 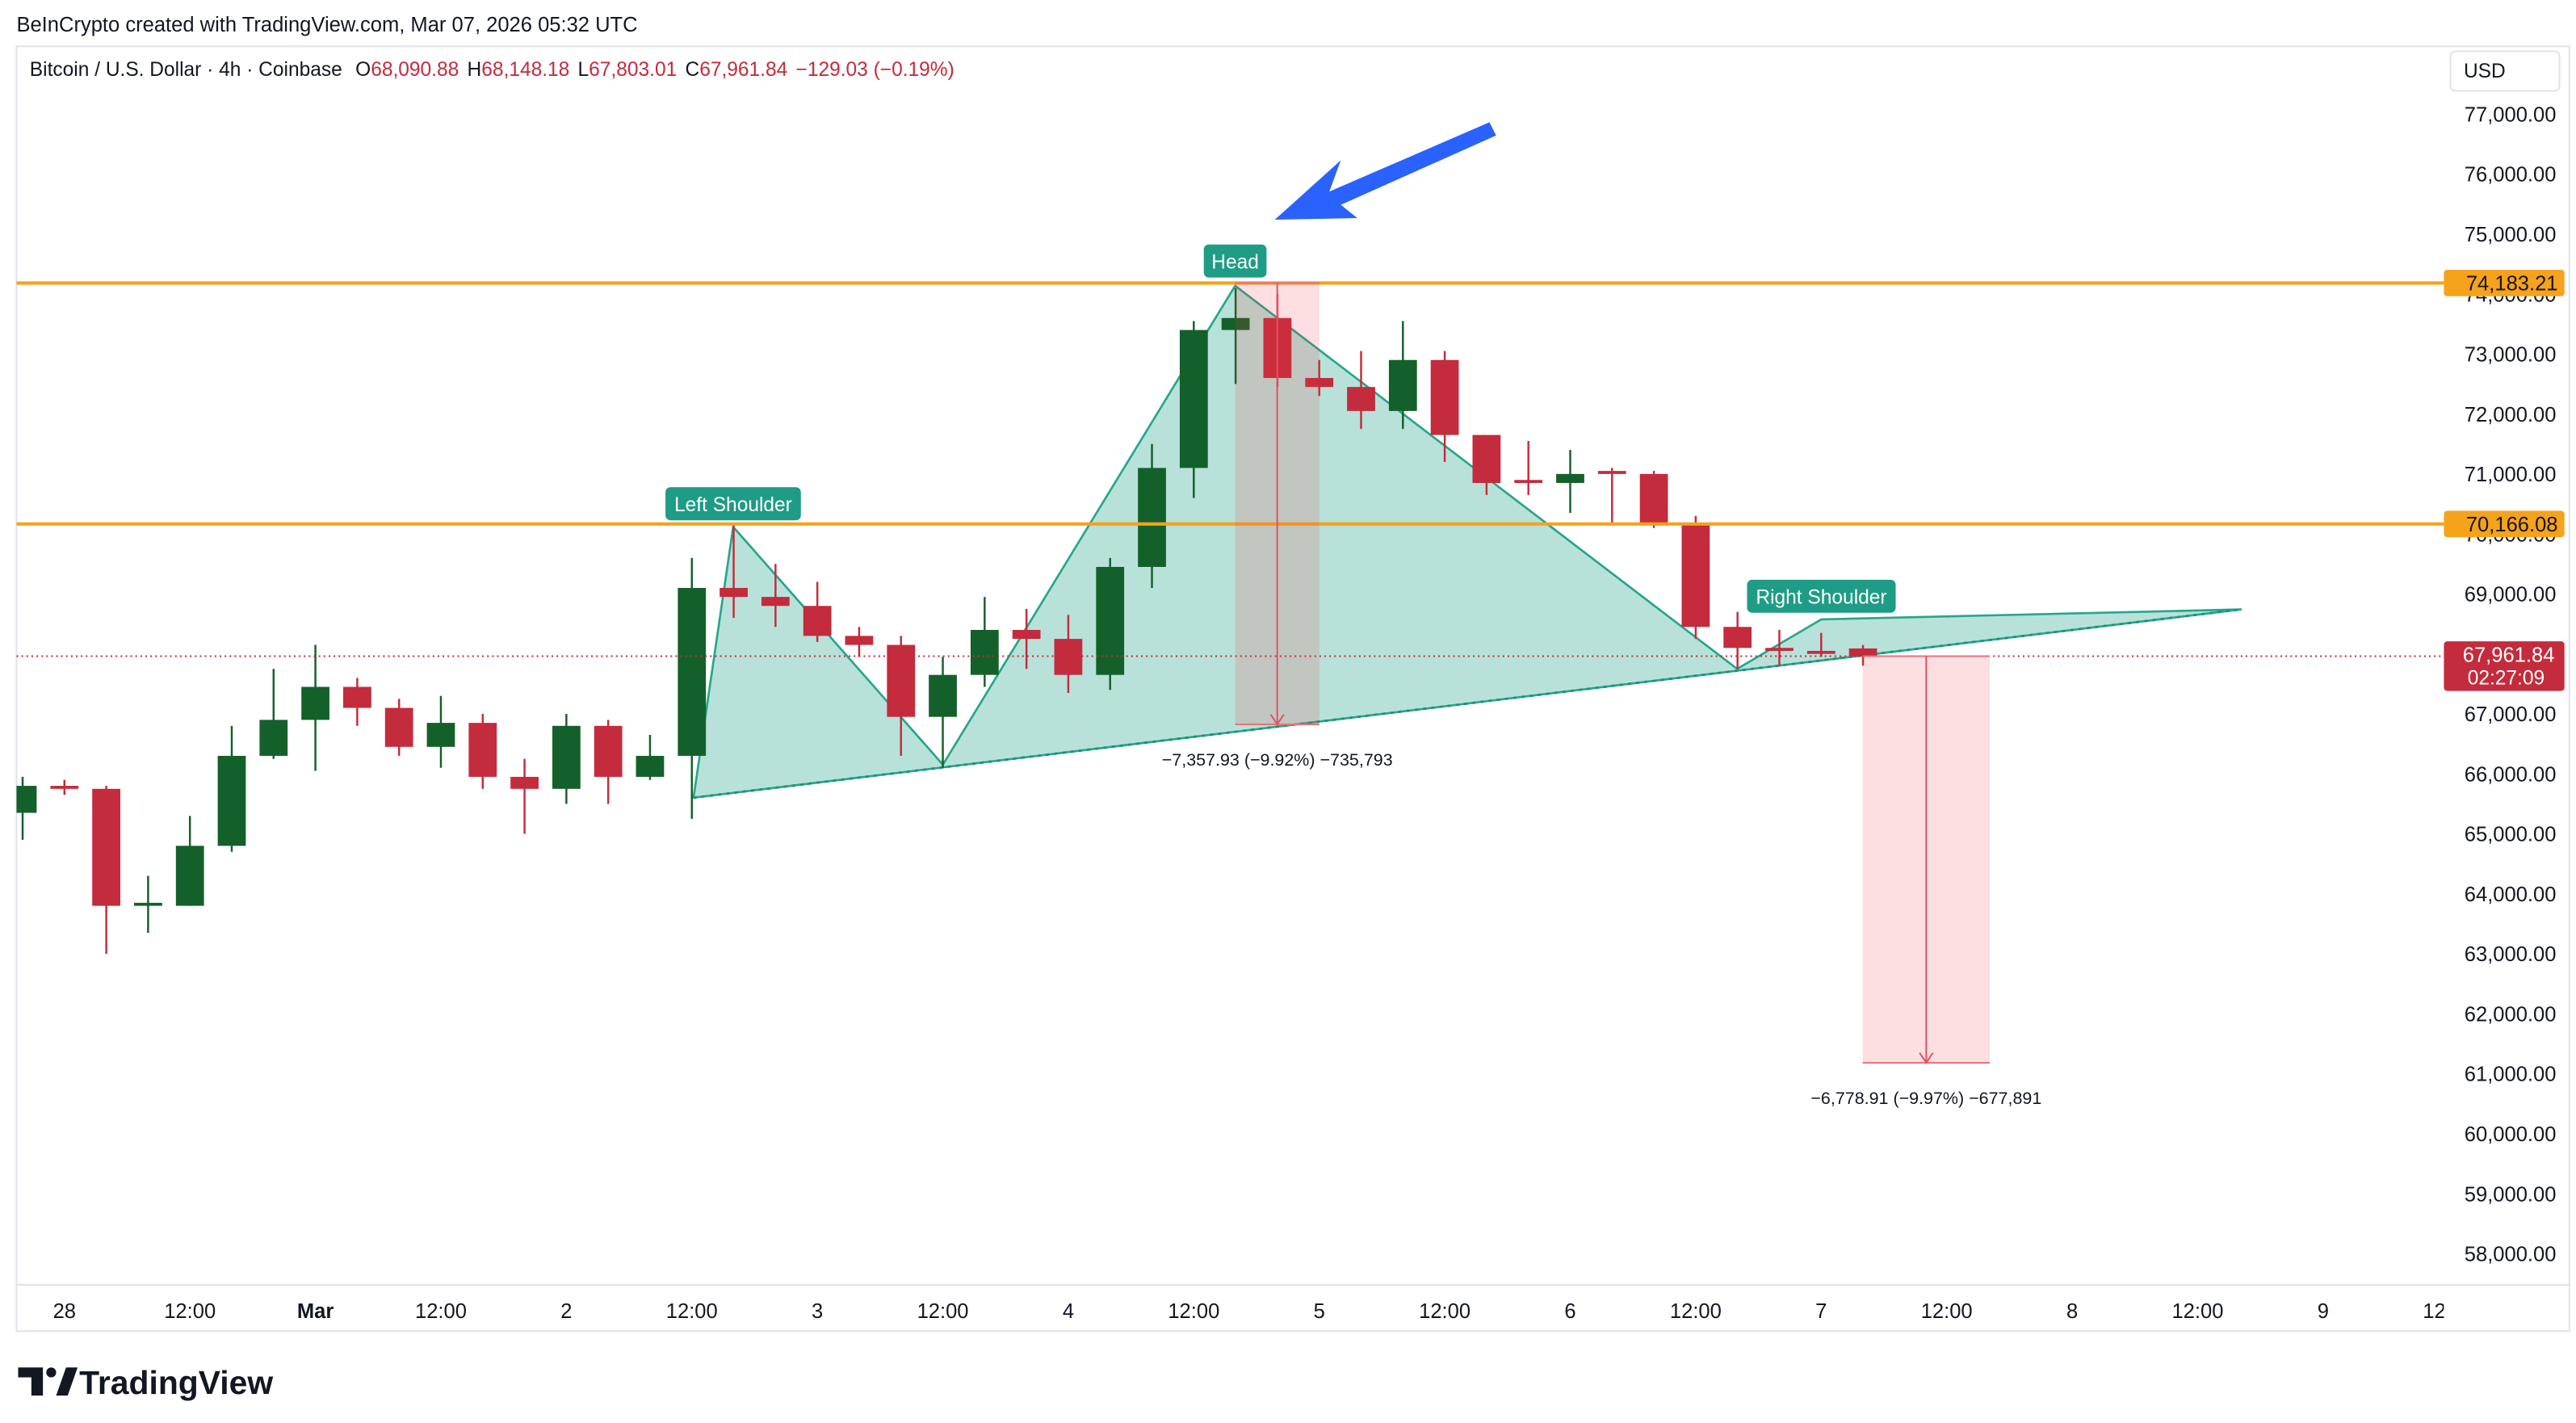 What do you see at coordinates (48, 1381) in the screenshot?
I see `brand-logo` at bounding box center [48, 1381].